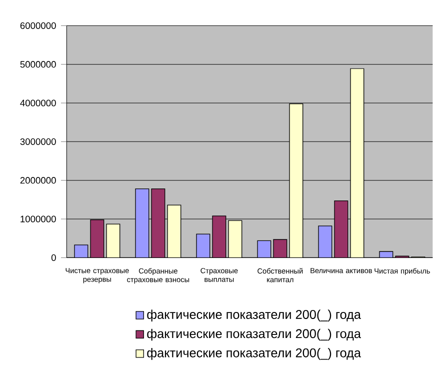 The height and width of the screenshot is (375, 448). What do you see at coordinates (38, 180) in the screenshot?
I see `y-tick-label: 2000000` at bounding box center [38, 180].